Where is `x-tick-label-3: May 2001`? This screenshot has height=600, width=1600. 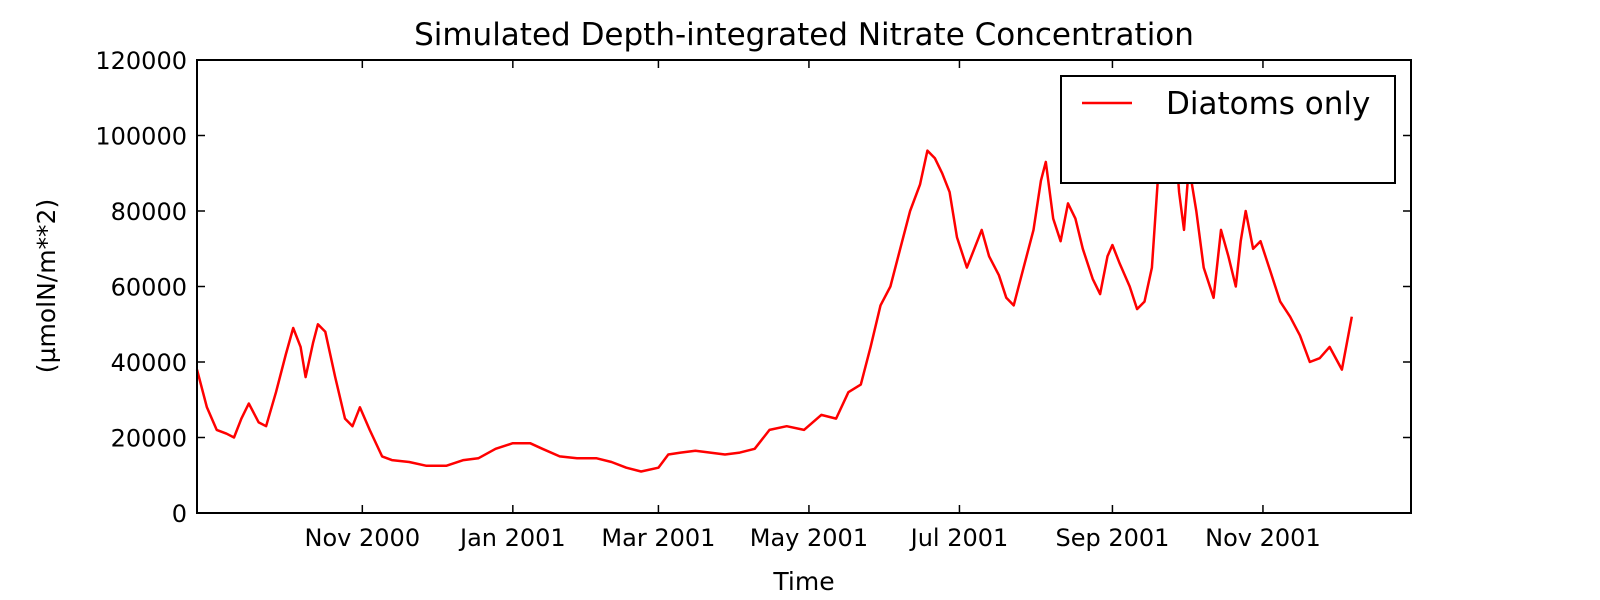 x-tick-label-3: May 2001 is located at coordinates (809, 538).